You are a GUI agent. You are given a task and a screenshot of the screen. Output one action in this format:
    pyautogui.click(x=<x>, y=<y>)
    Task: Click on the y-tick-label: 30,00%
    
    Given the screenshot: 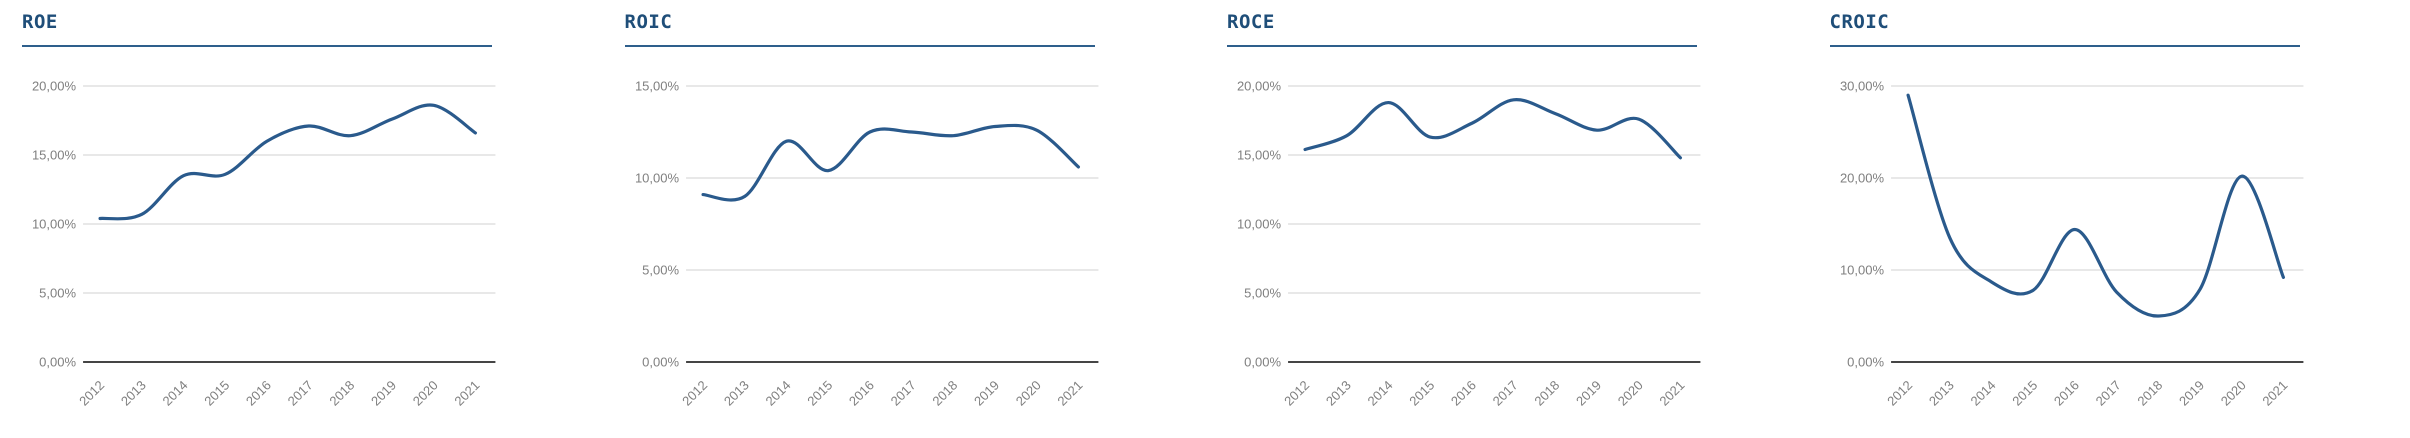 What is the action you would take?
    pyautogui.click(x=1861, y=86)
    